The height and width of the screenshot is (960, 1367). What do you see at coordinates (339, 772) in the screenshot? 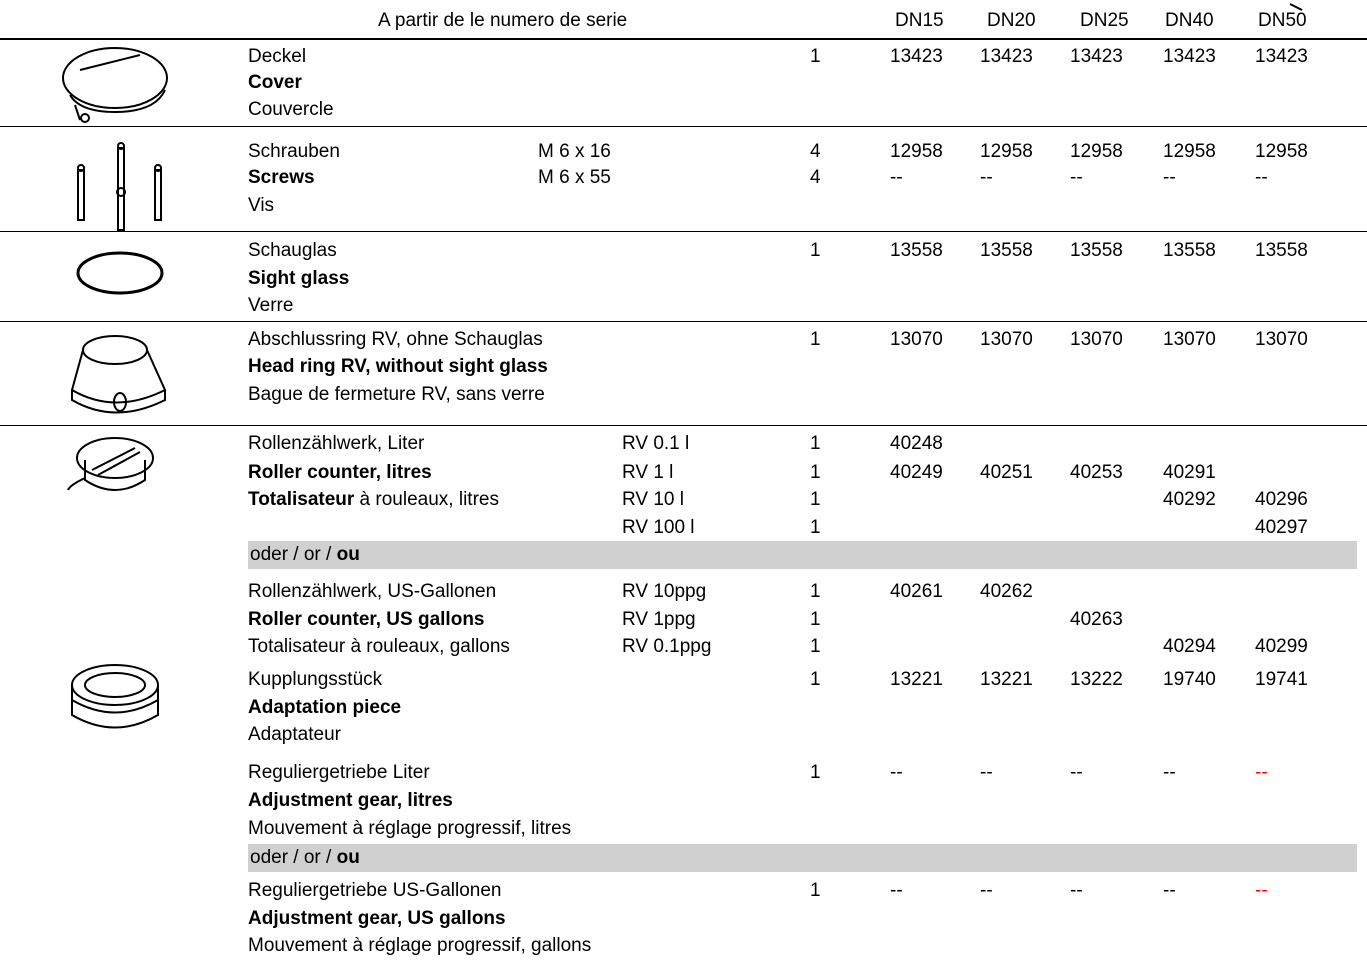
I see `description-text: Reguliergetriebe Liter` at bounding box center [339, 772].